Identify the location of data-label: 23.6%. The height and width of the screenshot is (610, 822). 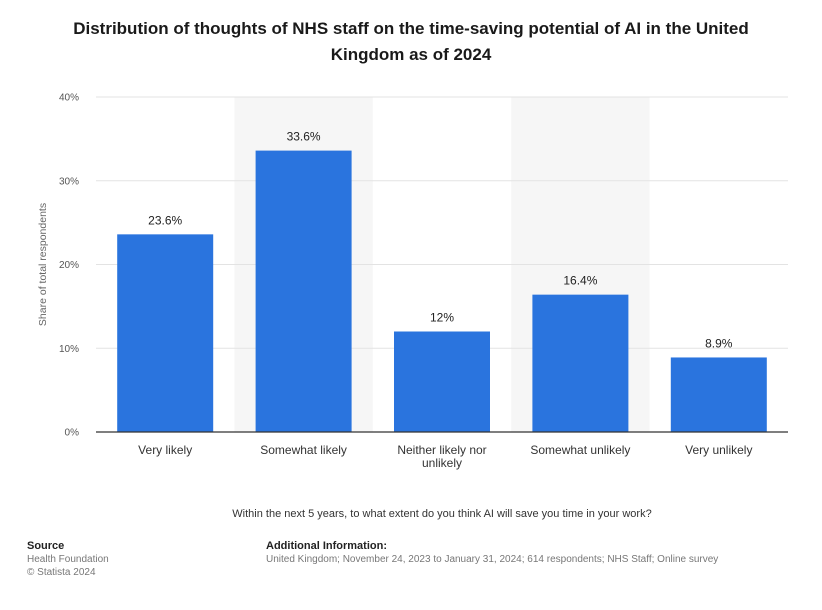
(165, 220).